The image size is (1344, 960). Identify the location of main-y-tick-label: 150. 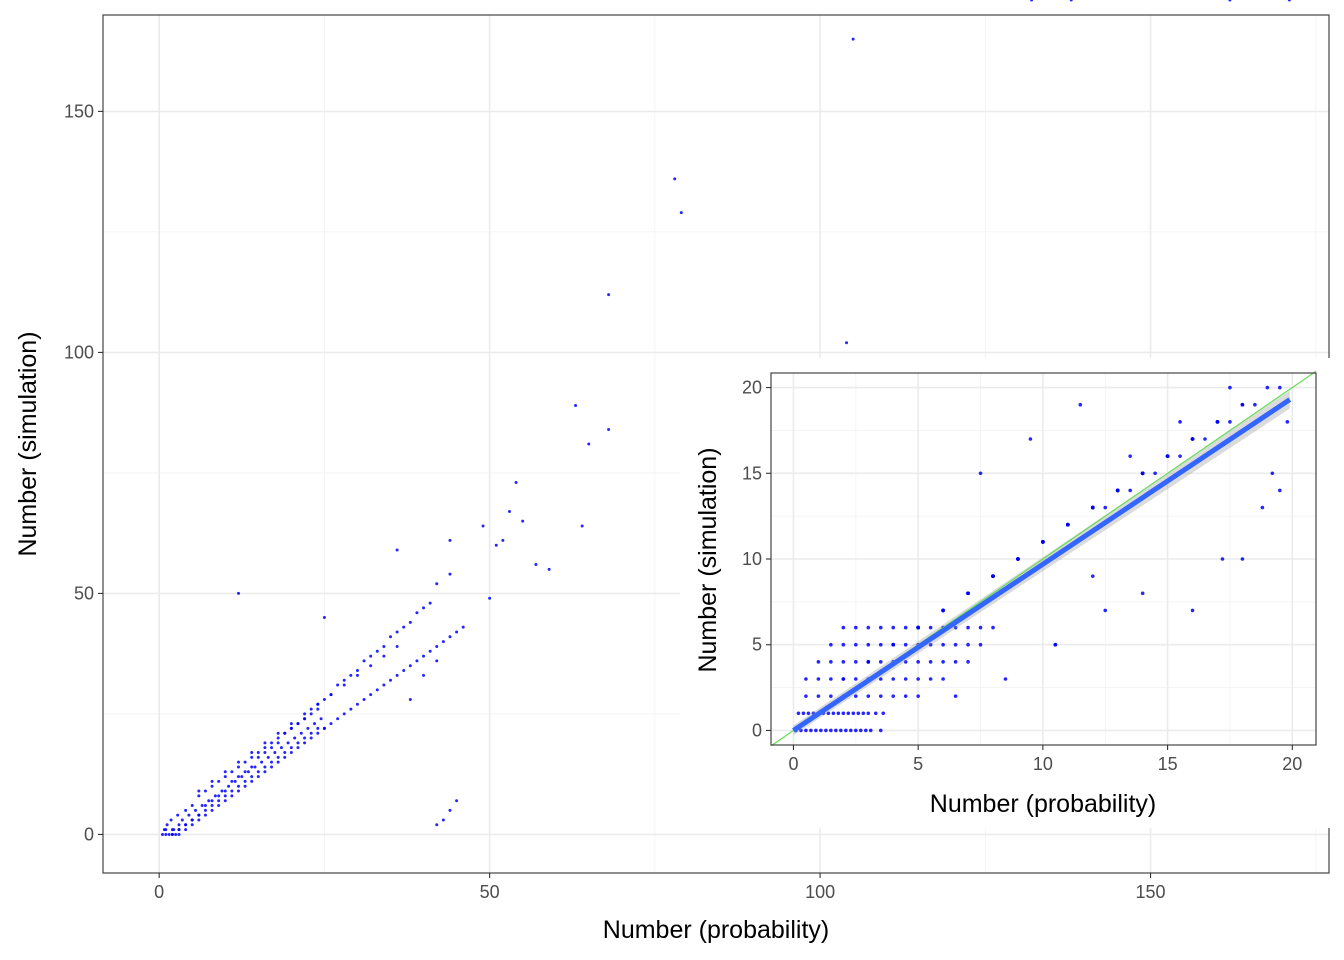
(79, 111).